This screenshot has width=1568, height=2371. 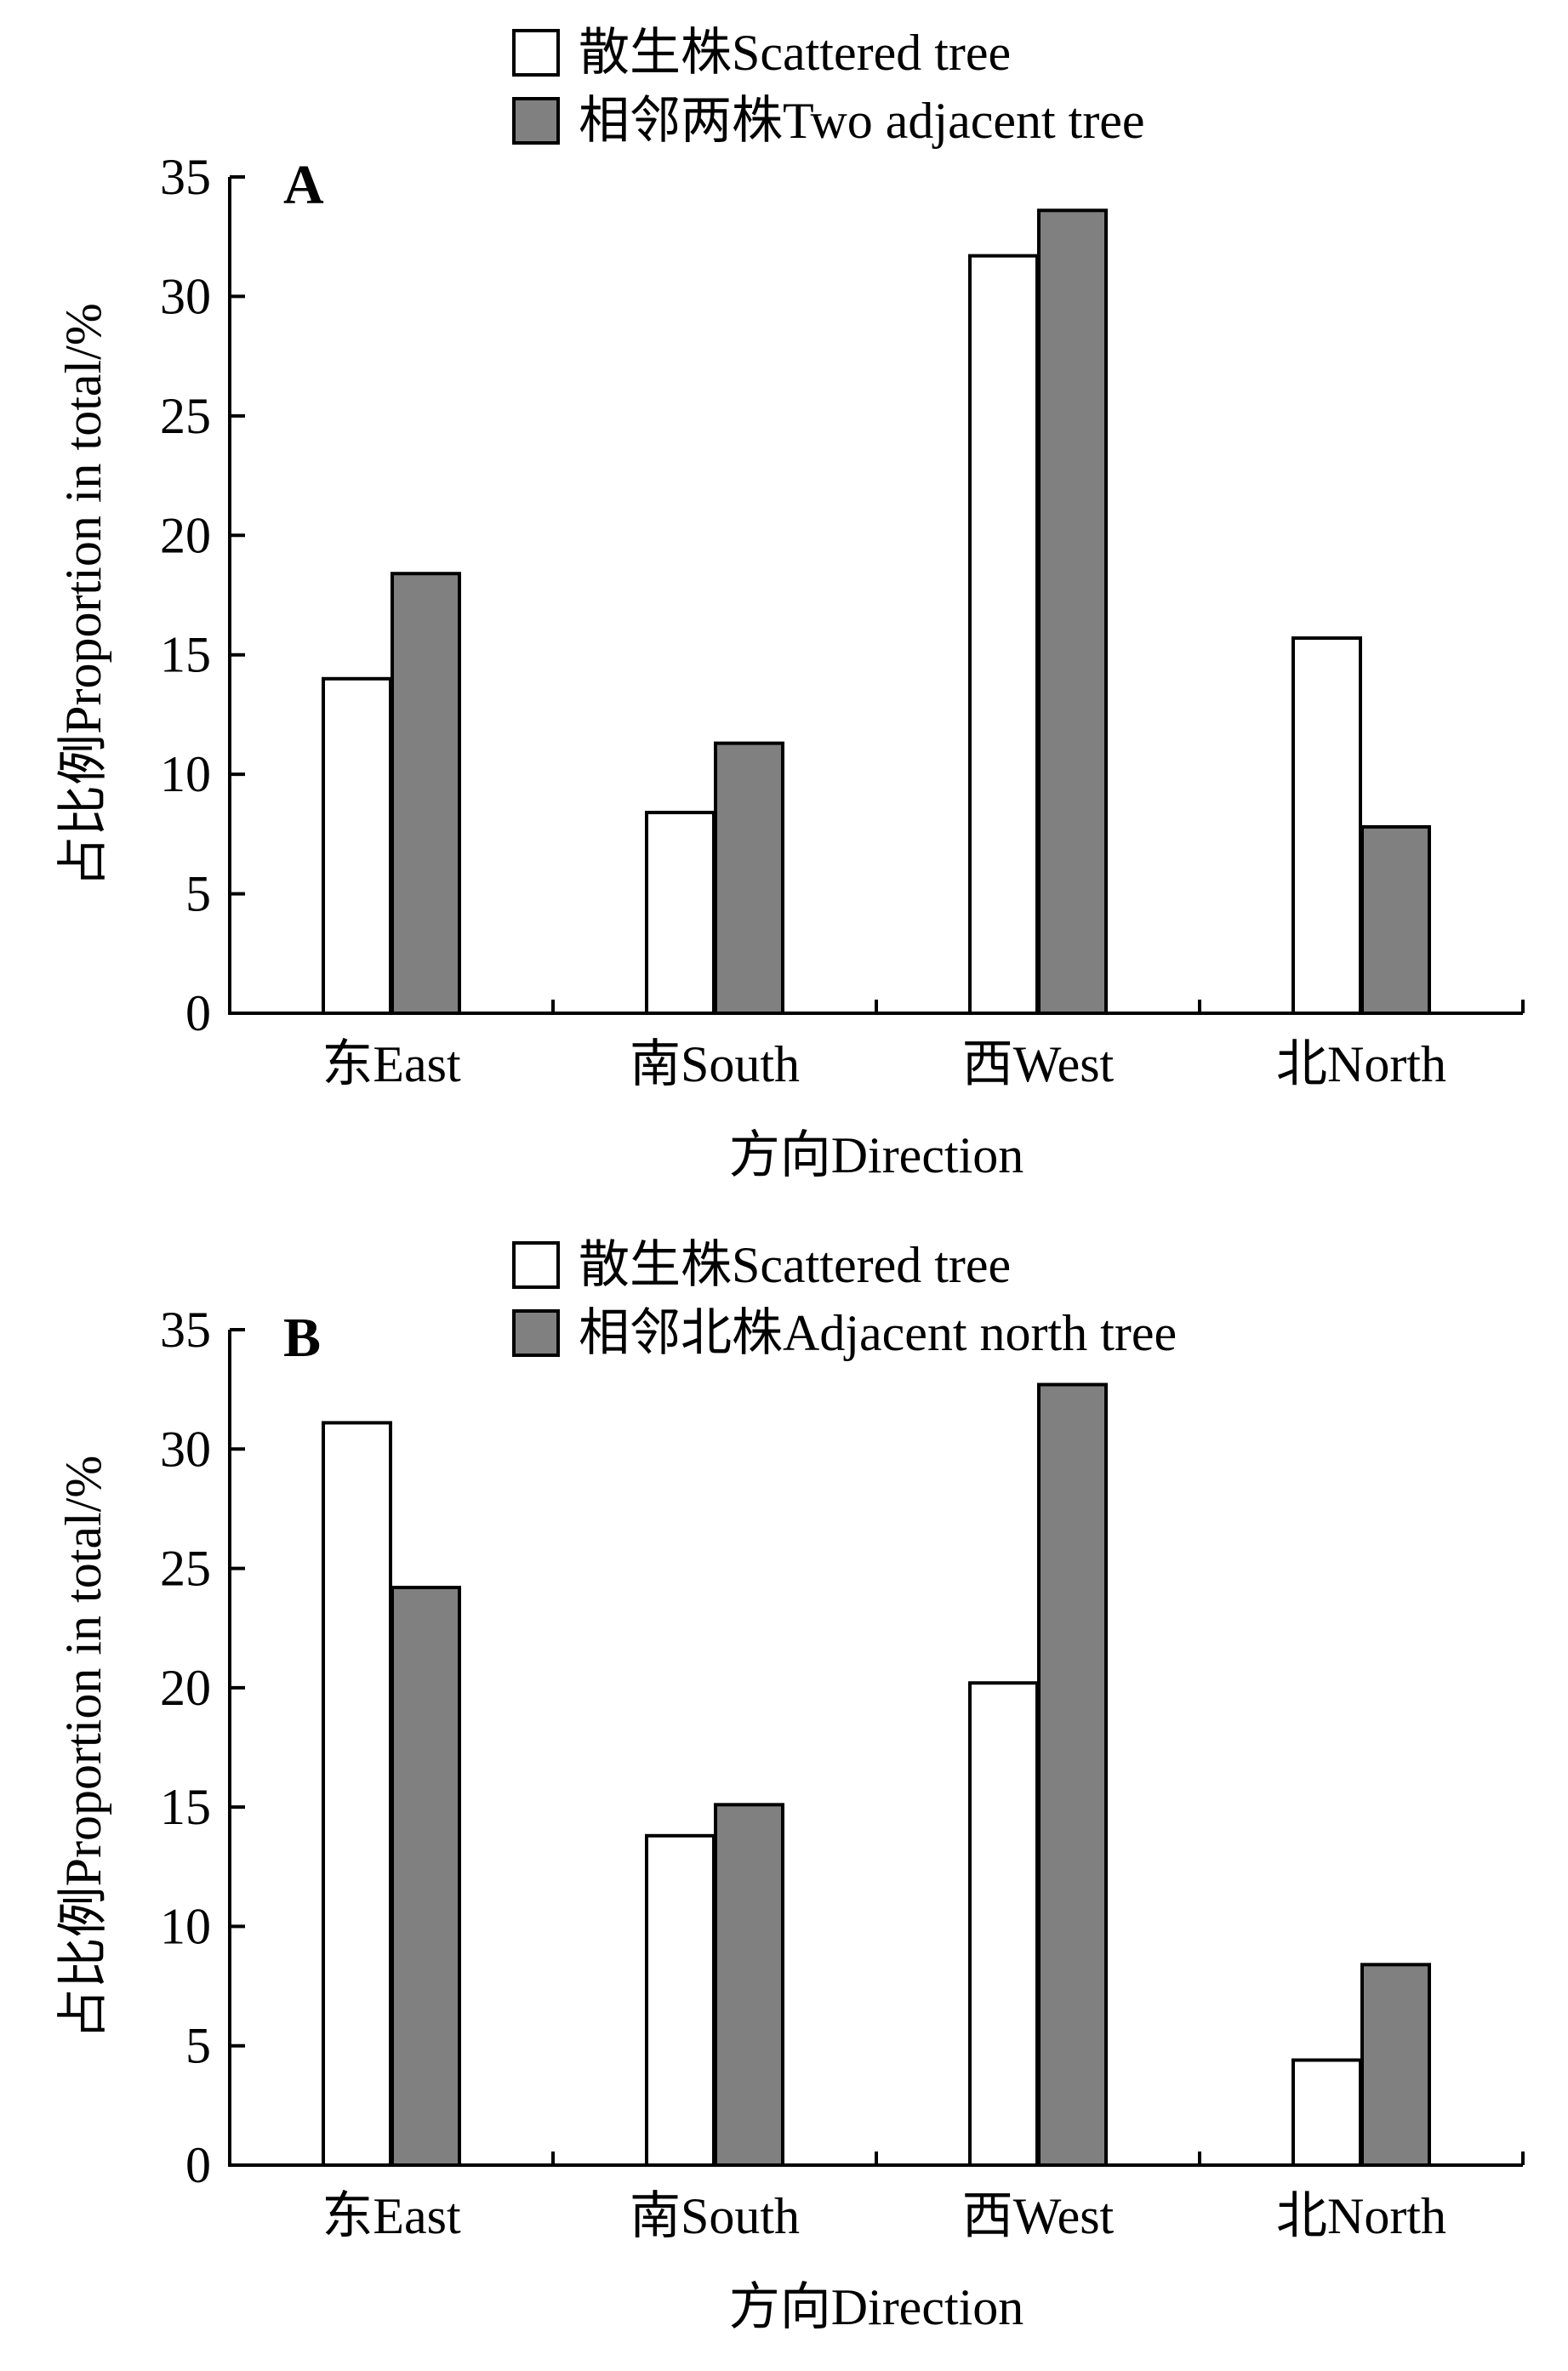 What do you see at coordinates (303, 185) in the screenshot?
I see `panel-label: A` at bounding box center [303, 185].